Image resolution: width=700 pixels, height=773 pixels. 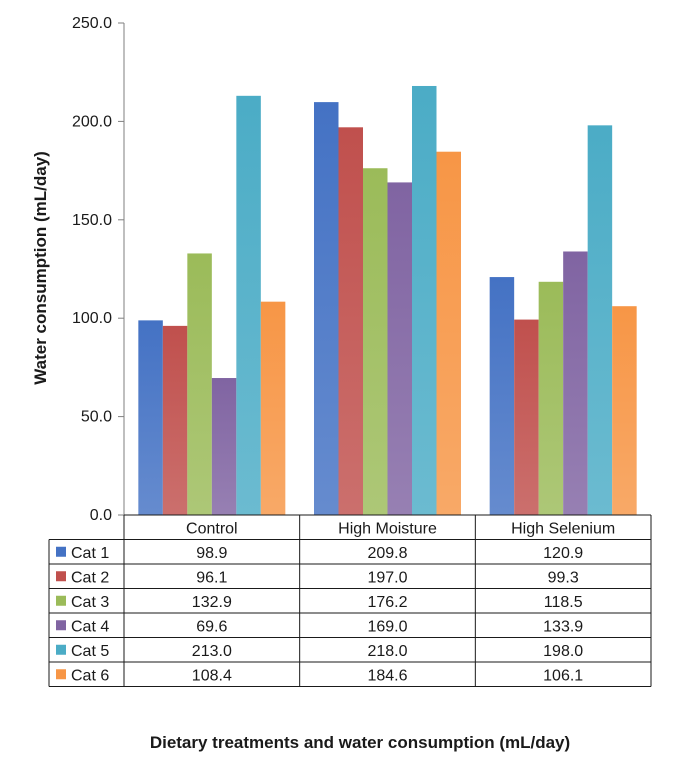 What do you see at coordinates (563, 626) in the screenshot?
I see `data-label: 133.9` at bounding box center [563, 626].